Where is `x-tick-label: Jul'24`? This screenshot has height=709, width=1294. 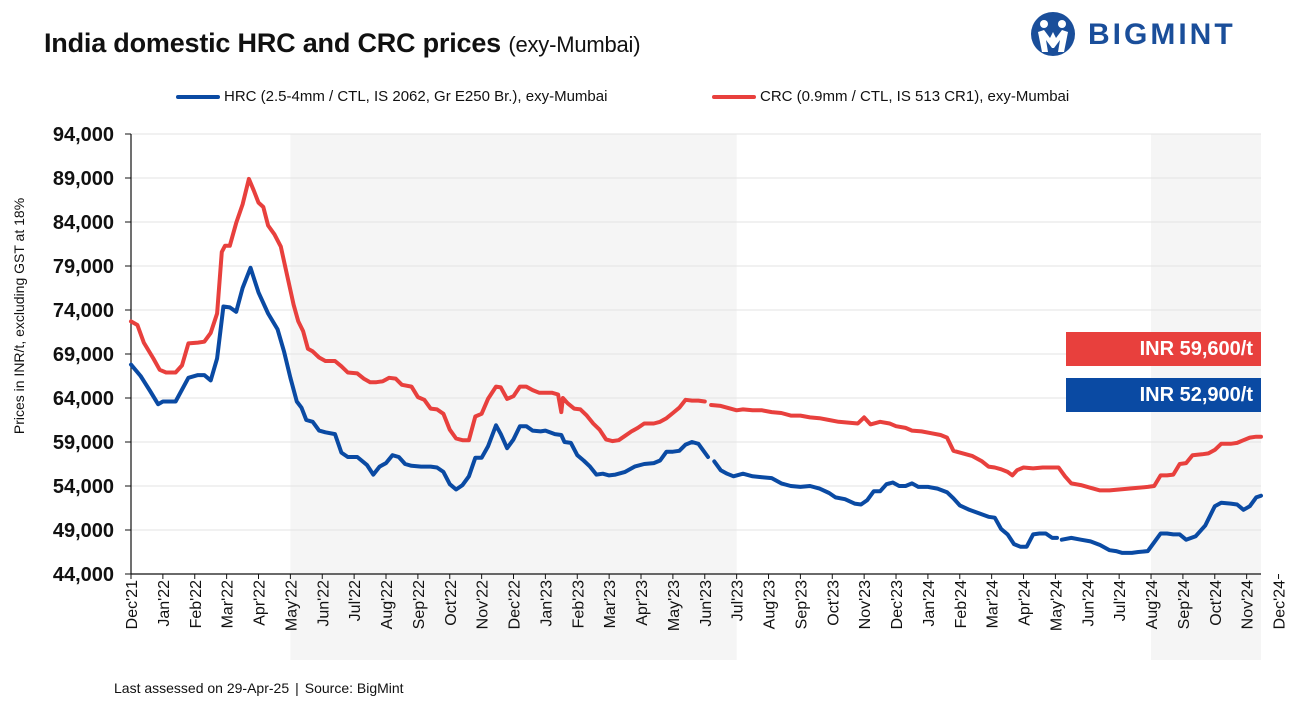 x-tick-label: Jul'24 is located at coordinates (1120, 600).